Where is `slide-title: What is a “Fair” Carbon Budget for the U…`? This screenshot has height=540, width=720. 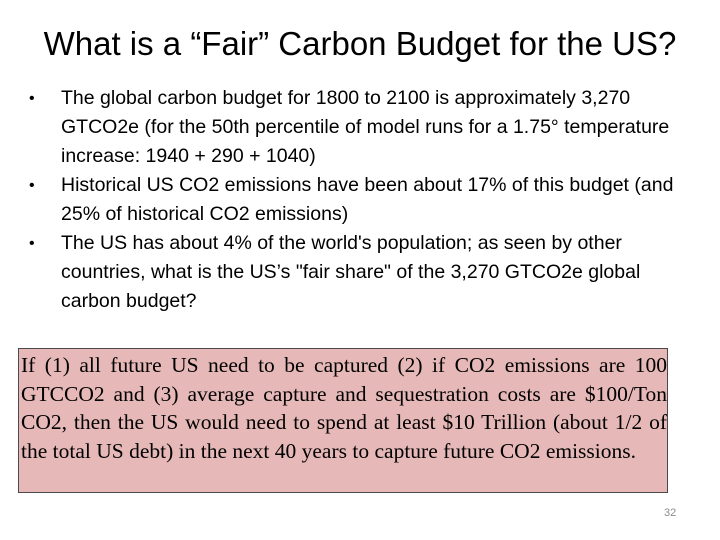
slide-title: What is a “Fair” Carbon Budget for the U… is located at coordinates (360, 43).